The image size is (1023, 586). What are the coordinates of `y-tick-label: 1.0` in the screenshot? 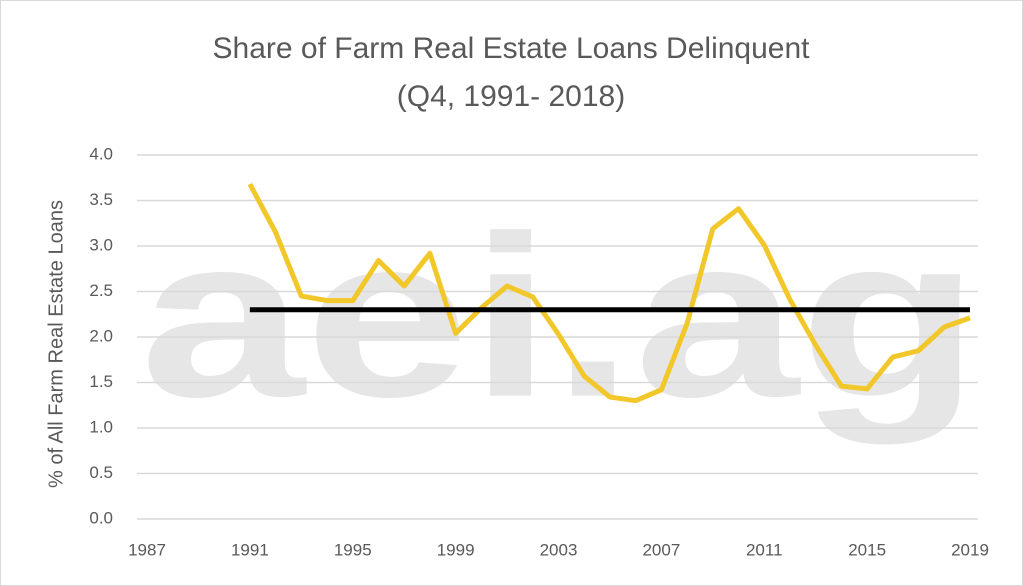 It's located at (101, 426).